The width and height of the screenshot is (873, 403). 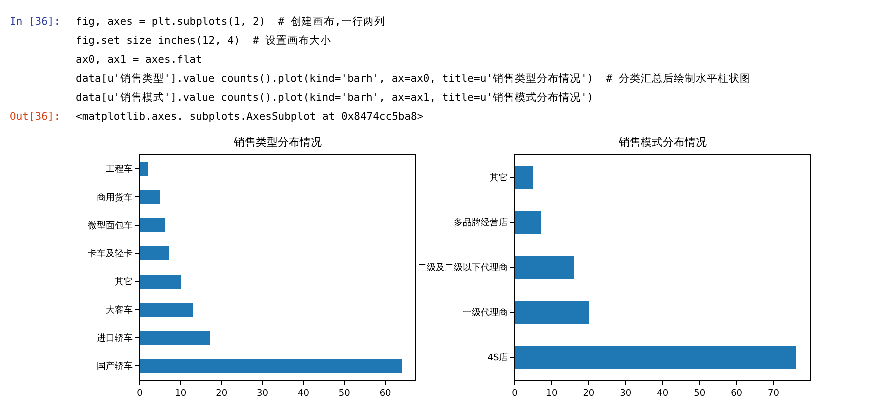 I want to click on y-tick-label: 微型面包车, so click(x=111, y=226).